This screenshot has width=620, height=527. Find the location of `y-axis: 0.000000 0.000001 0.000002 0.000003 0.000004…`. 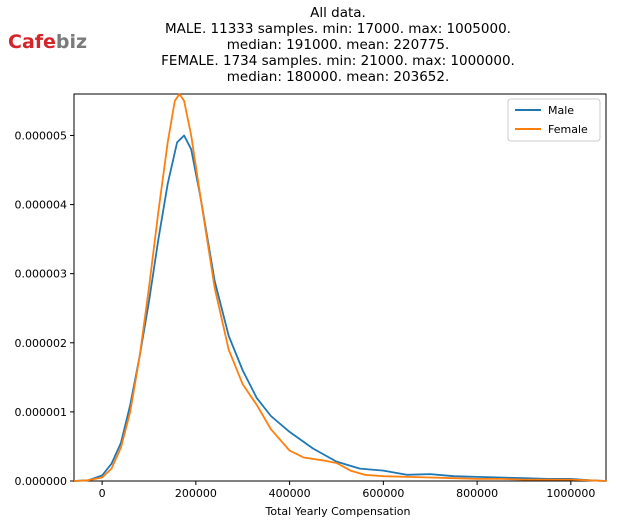

y-axis: 0.000000 0.000001 0.000002 0.000003 0.000004… is located at coordinates (44, 308).